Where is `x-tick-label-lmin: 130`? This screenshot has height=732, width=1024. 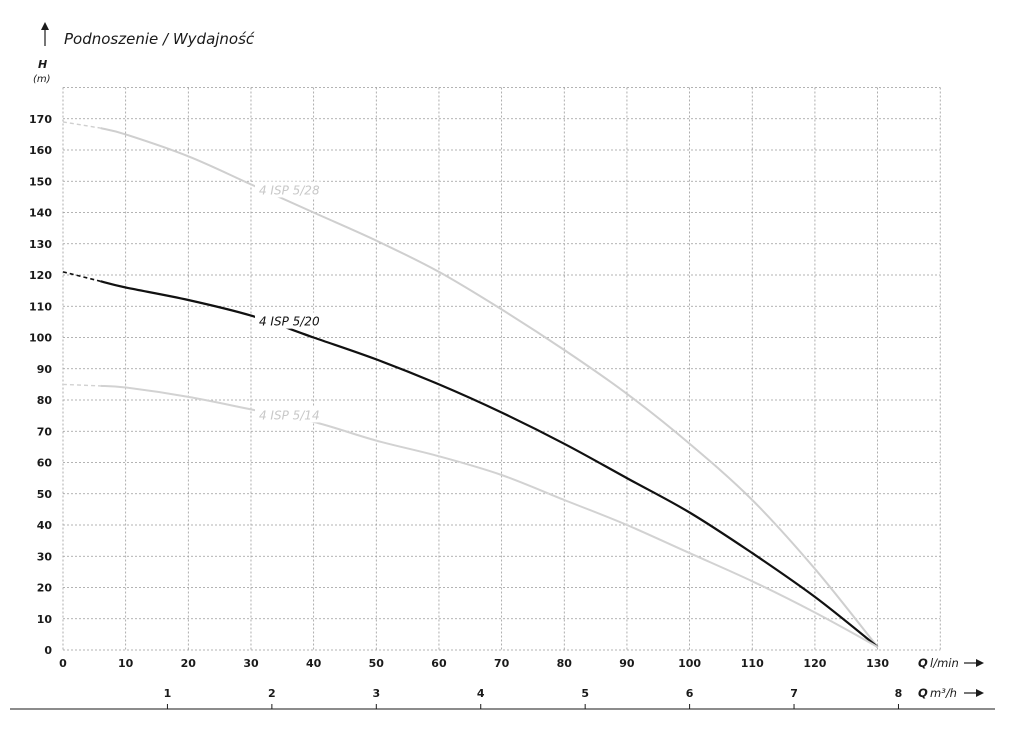
x-tick-label-lmin: 130 is located at coordinates (877, 663).